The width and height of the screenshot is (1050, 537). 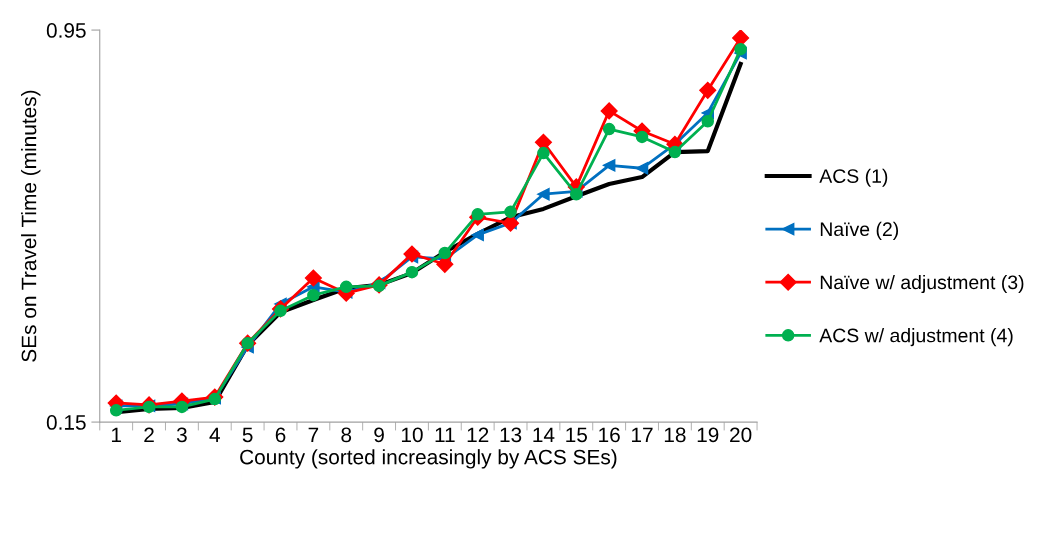 I want to click on x-tick-label: 8, so click(x=346, y=435).